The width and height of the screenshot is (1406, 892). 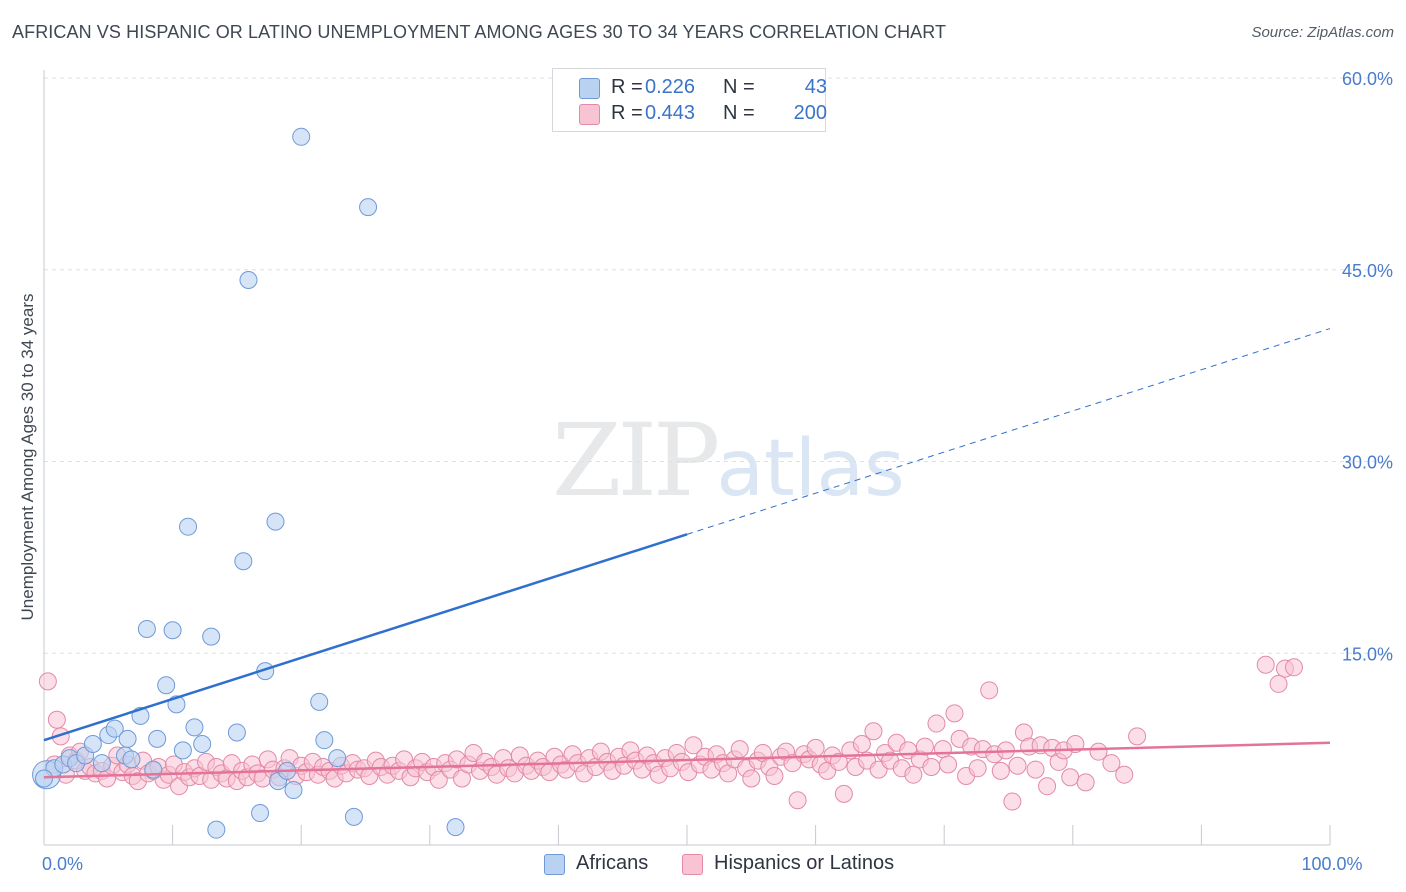 I want to click on correlation-legend: R = 0.226 N = 43 R = 0.443 N = 200, so click(x=689, y=100).